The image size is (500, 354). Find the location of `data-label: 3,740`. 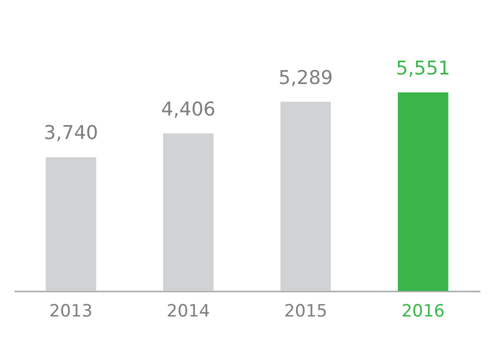

data-label: 3,740 is located at coordinates (71, 133).